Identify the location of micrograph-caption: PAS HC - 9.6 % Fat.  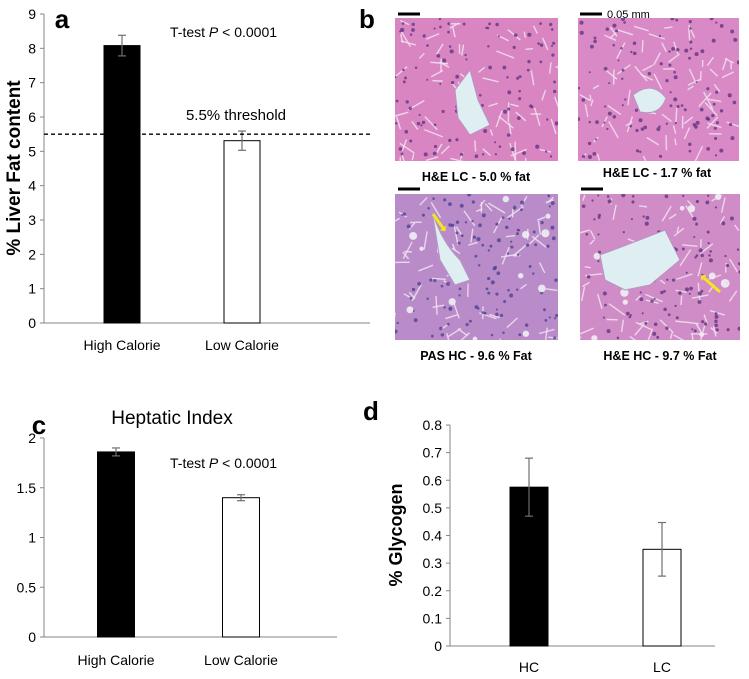
(476, 356).